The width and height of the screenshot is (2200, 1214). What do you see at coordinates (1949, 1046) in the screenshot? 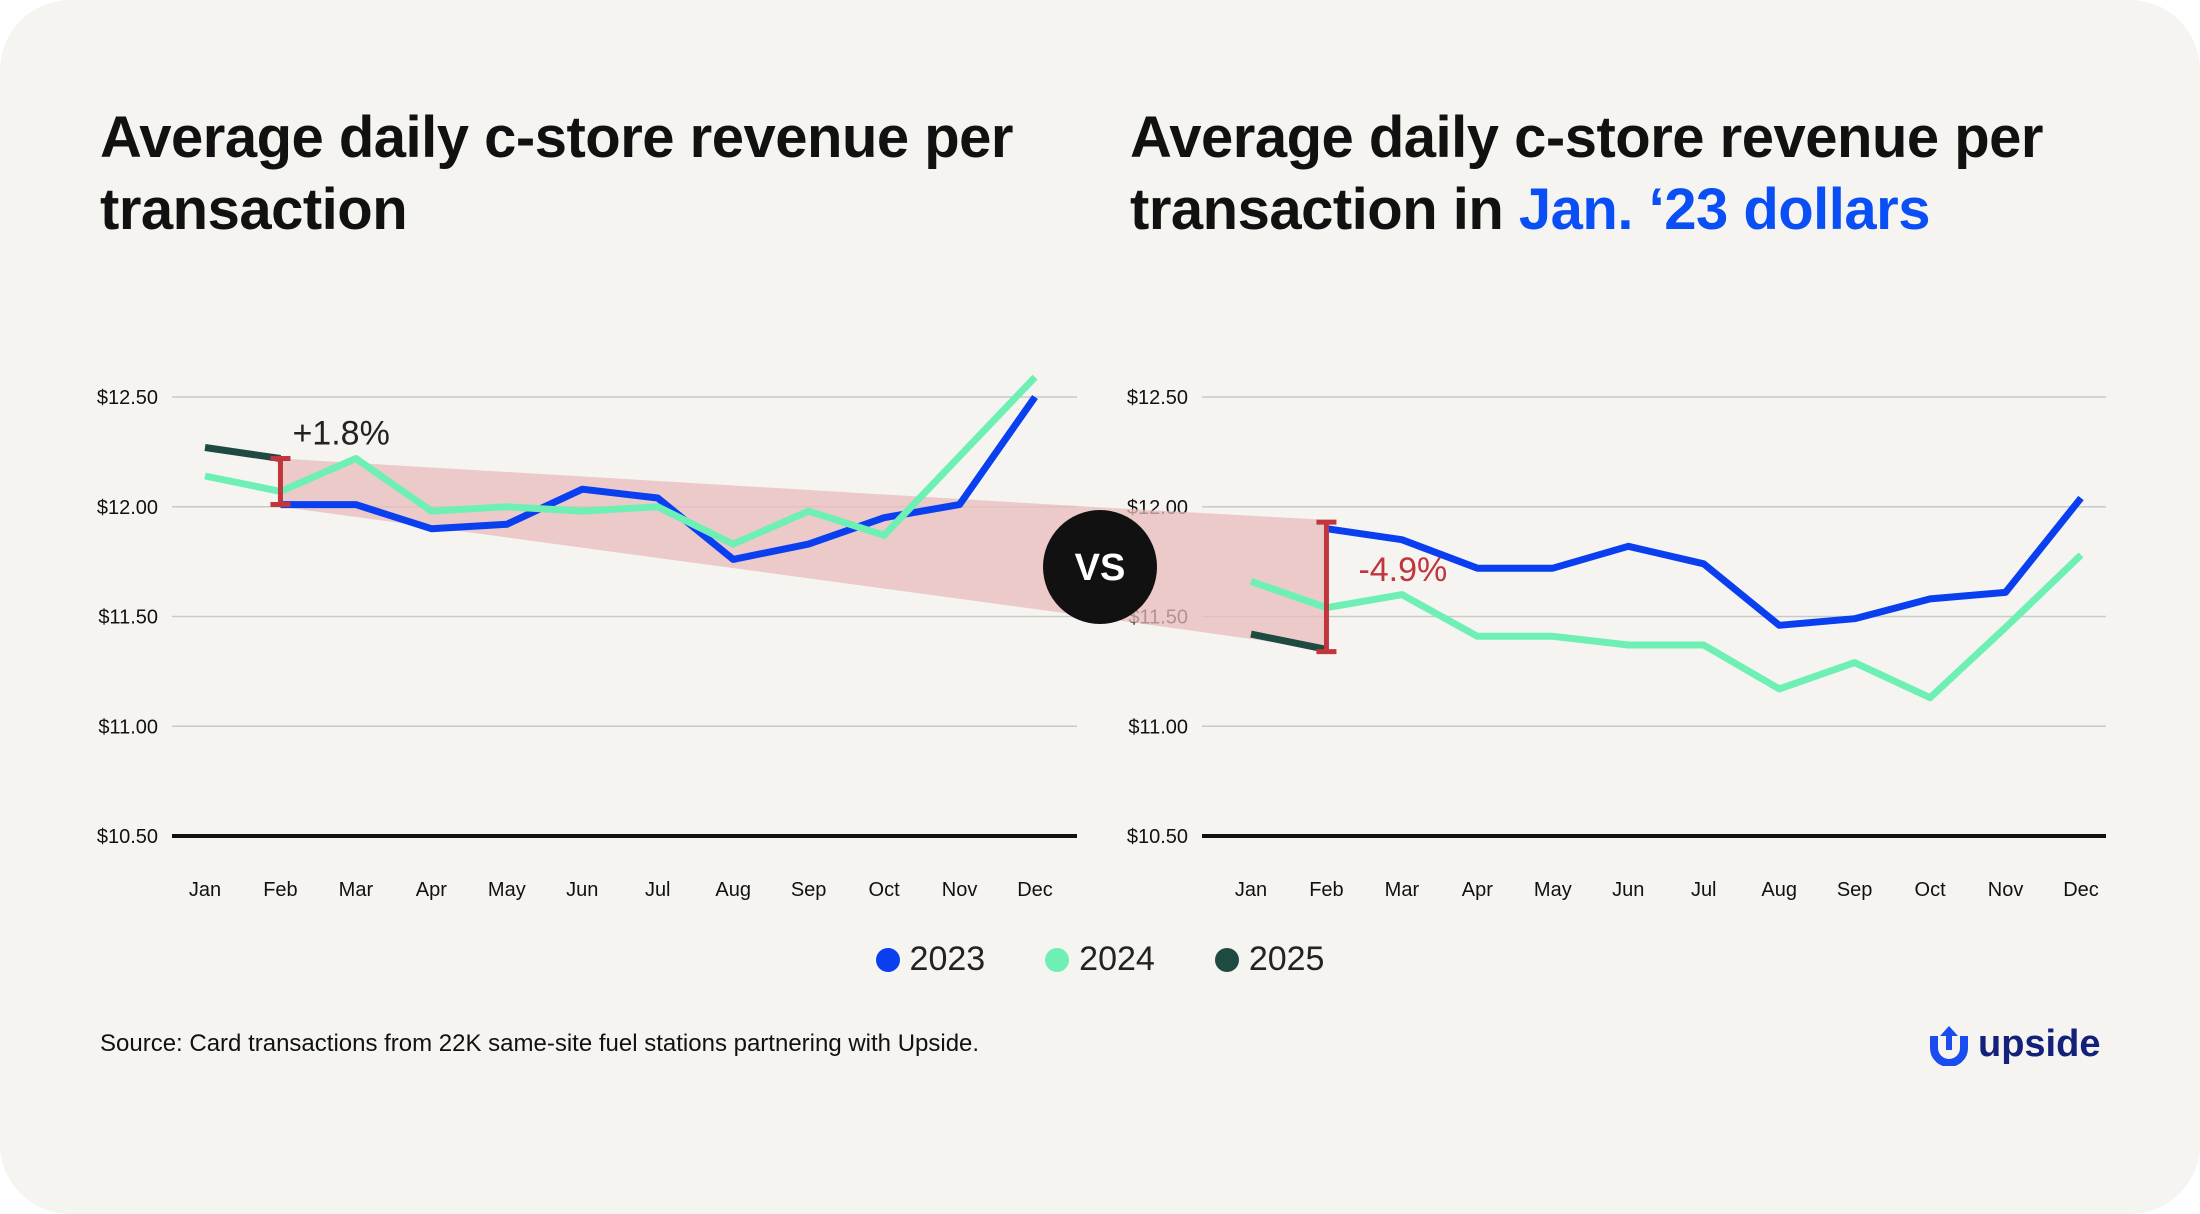
I see `upside-arrow-icon` at bounding box center [1949, 1046].